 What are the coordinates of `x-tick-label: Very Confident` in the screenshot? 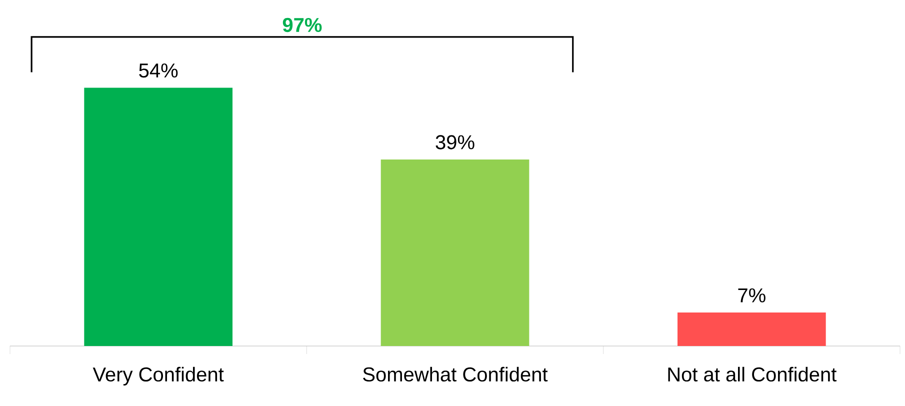 It's located at (158, 376).